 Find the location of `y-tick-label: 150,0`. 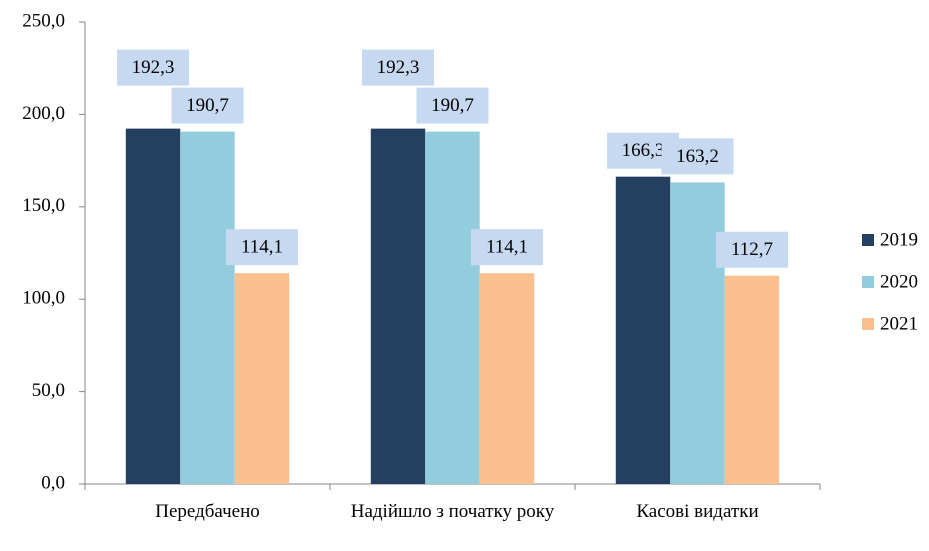

y-tick-label: 150,0 is located at coordinates (43, 205).